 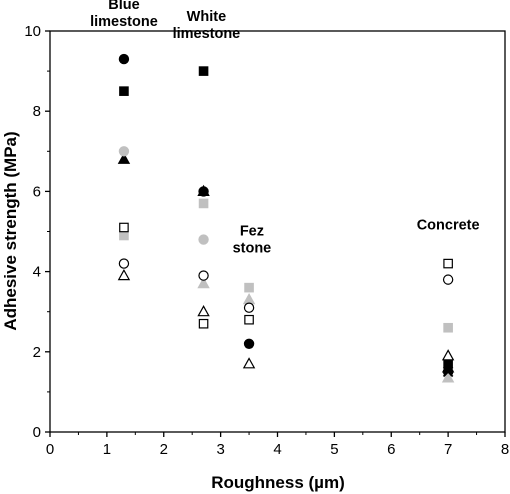 I want to click on group-label: Blue limestone, so click(x=124, y=15).